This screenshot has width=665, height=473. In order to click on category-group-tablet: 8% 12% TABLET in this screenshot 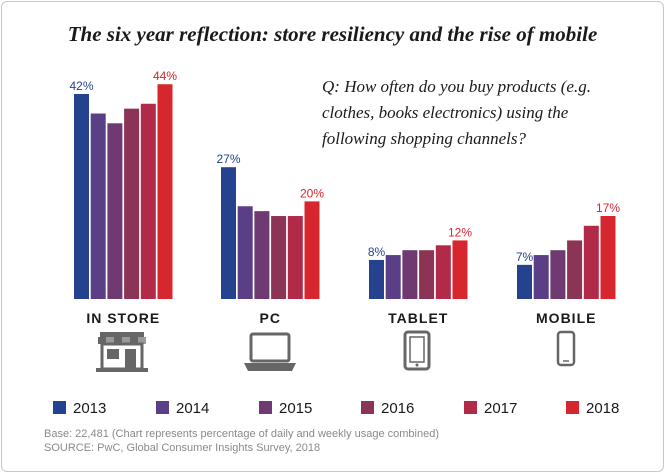, I will do `click(420, 275)`.